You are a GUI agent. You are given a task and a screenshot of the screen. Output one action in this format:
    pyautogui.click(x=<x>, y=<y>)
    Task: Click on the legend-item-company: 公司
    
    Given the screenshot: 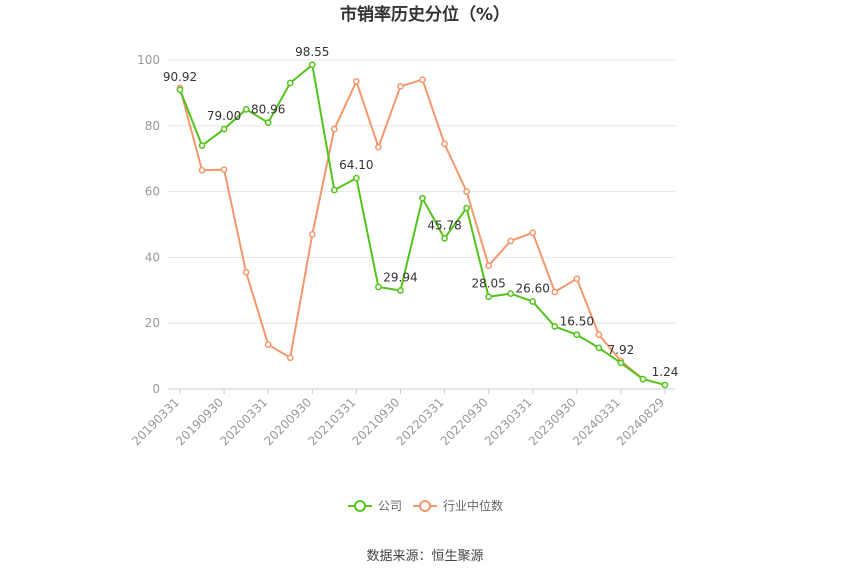 What is the action you would take?
    pyautogui.click(x=375, y=506)
    